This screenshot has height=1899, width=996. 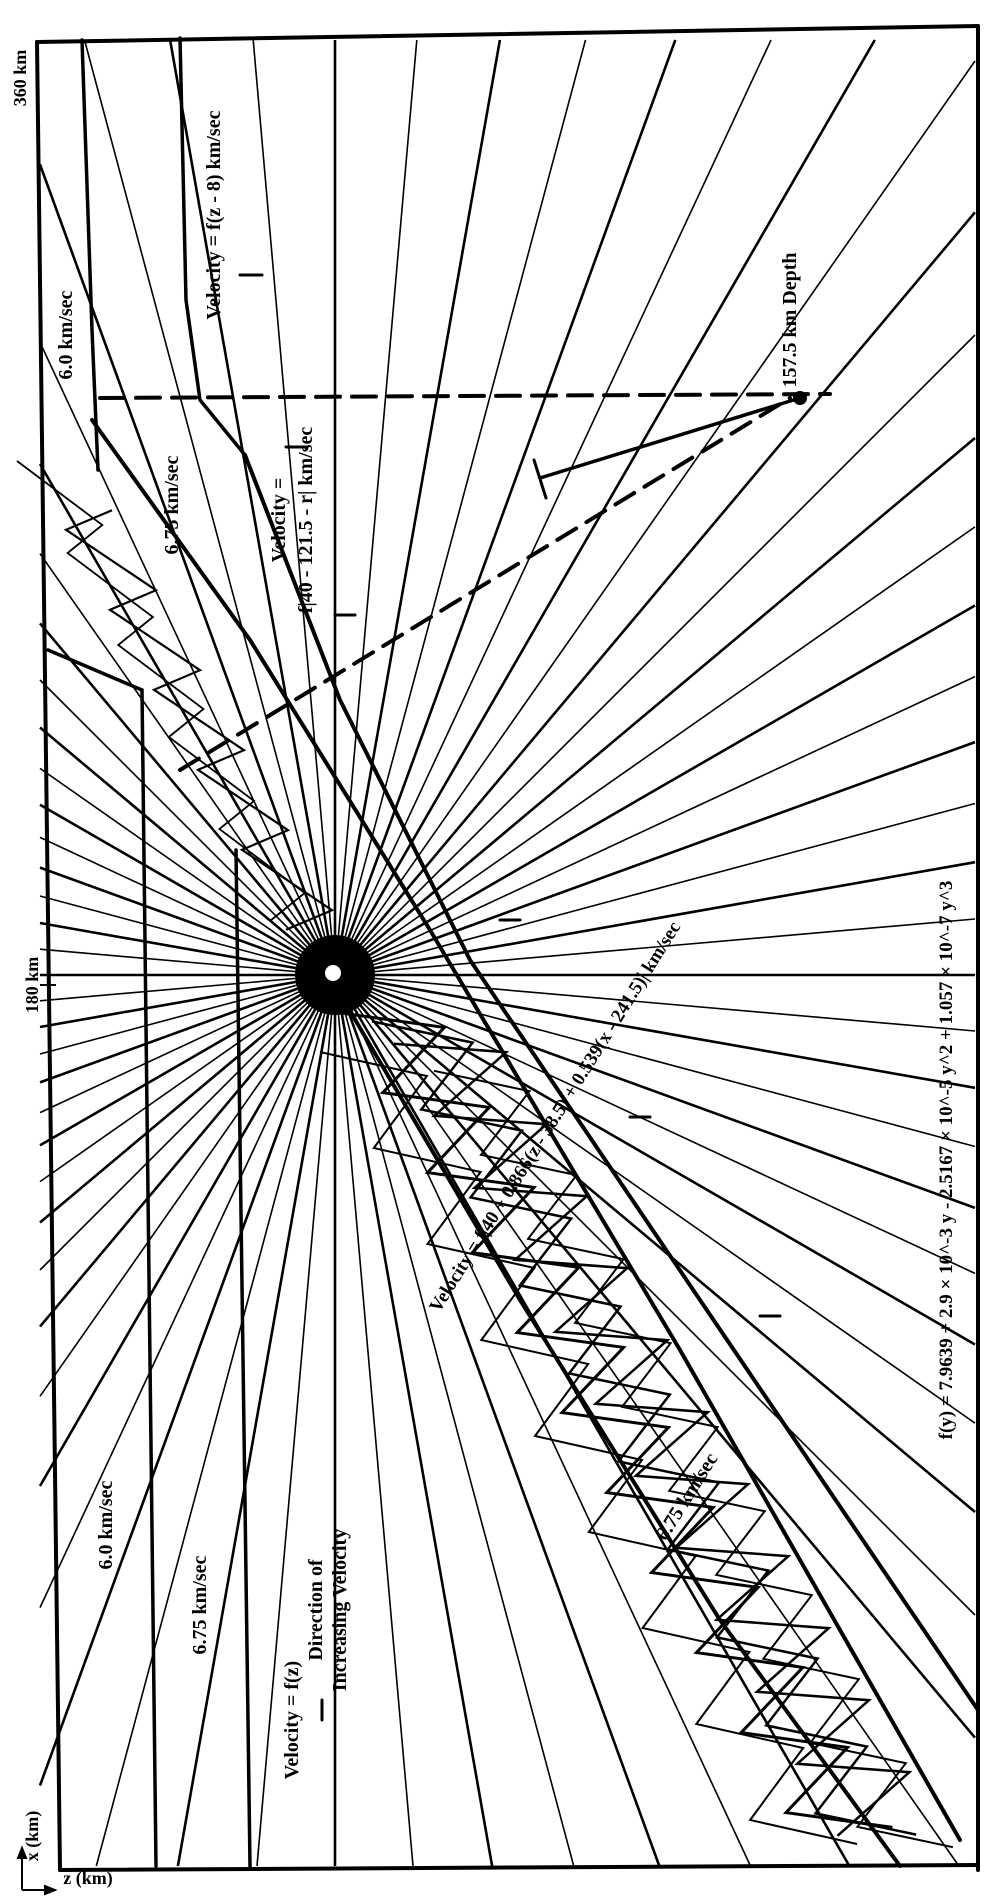 What do you see at coordinates (316, 1610) in the screenshot?
I see `label-direction-line1: Direction of` at bounding box center [316, 1610].